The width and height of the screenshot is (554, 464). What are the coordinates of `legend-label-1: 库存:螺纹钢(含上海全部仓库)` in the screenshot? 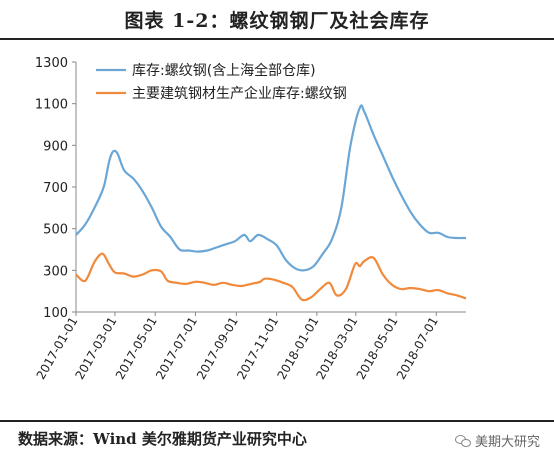 It's located at (224, 70).